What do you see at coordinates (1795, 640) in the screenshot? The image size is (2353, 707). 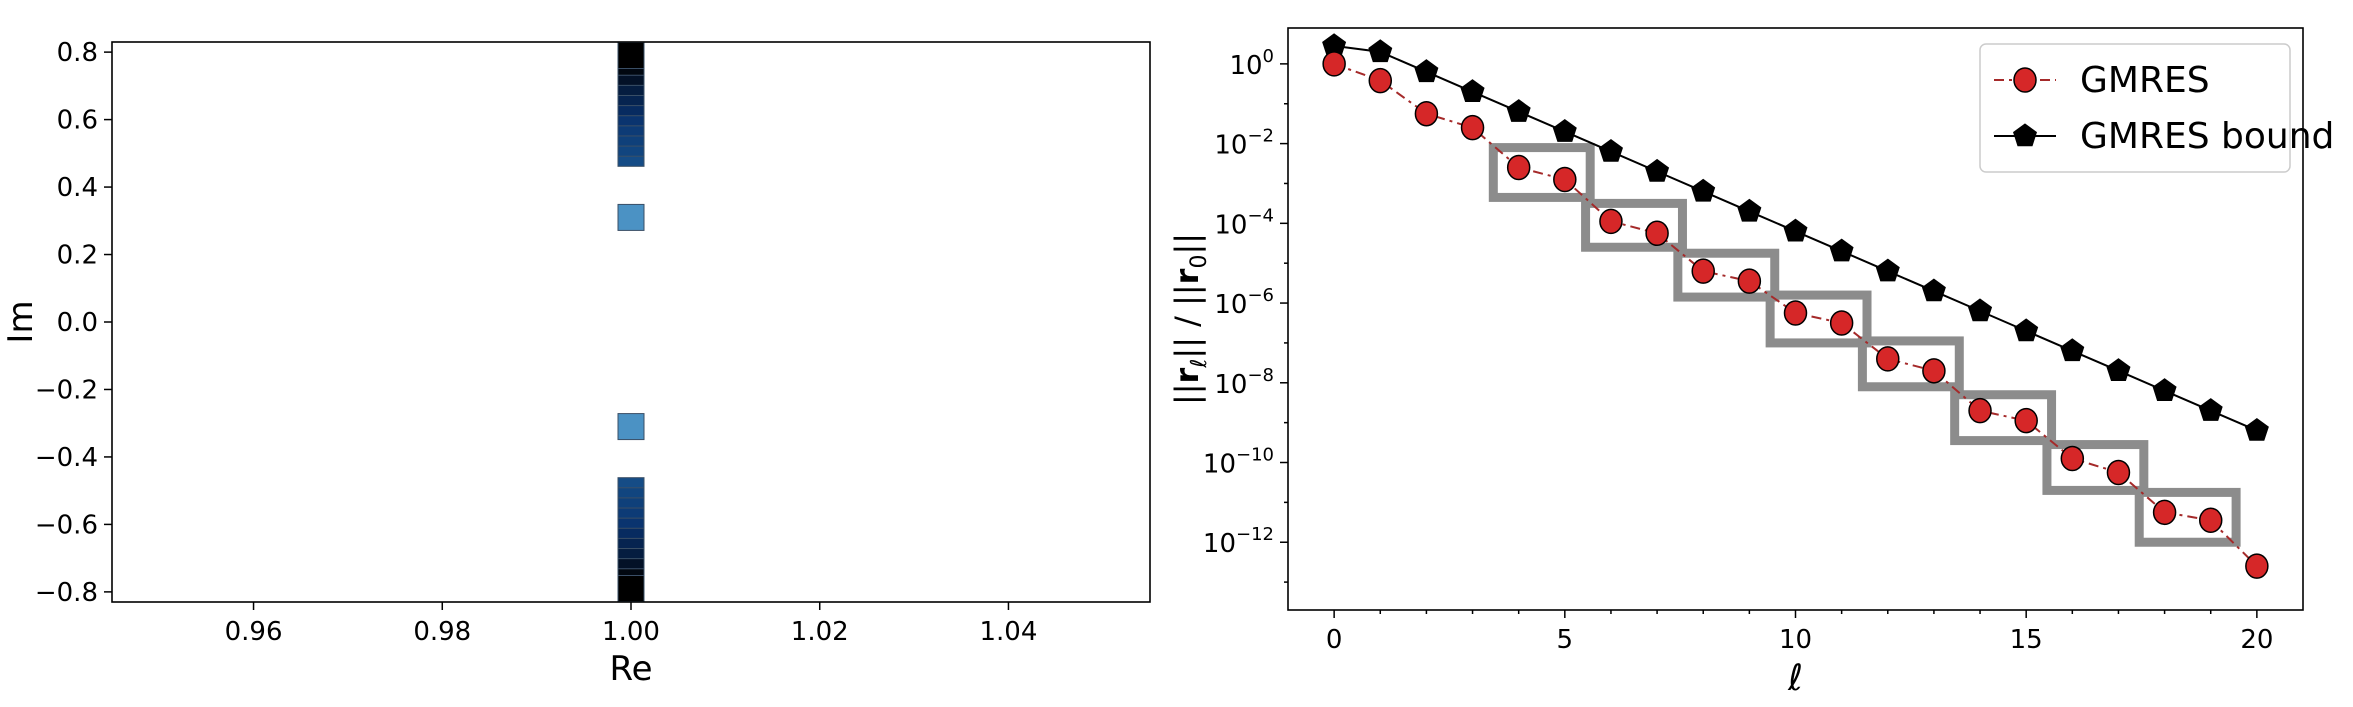 I see `x-tick-label: 10` at bounding box center [1795, 640].